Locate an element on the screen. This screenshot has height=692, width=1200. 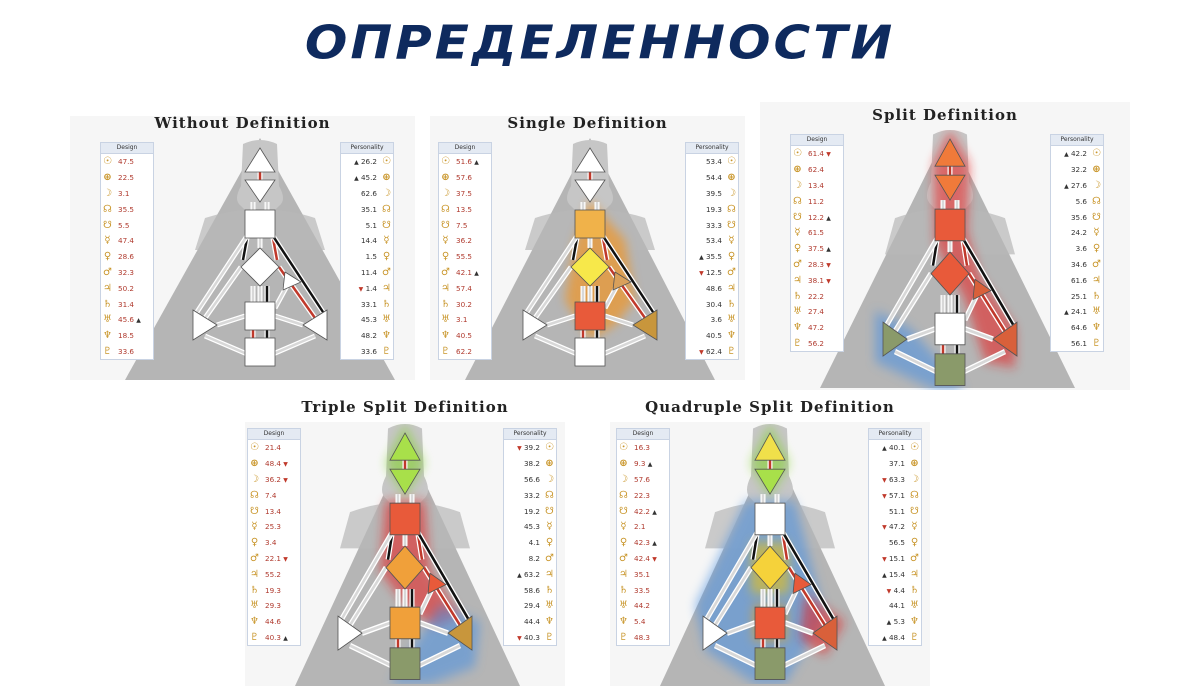
planet-row: ♅ 44.2 is located at coordinates (643, 606).